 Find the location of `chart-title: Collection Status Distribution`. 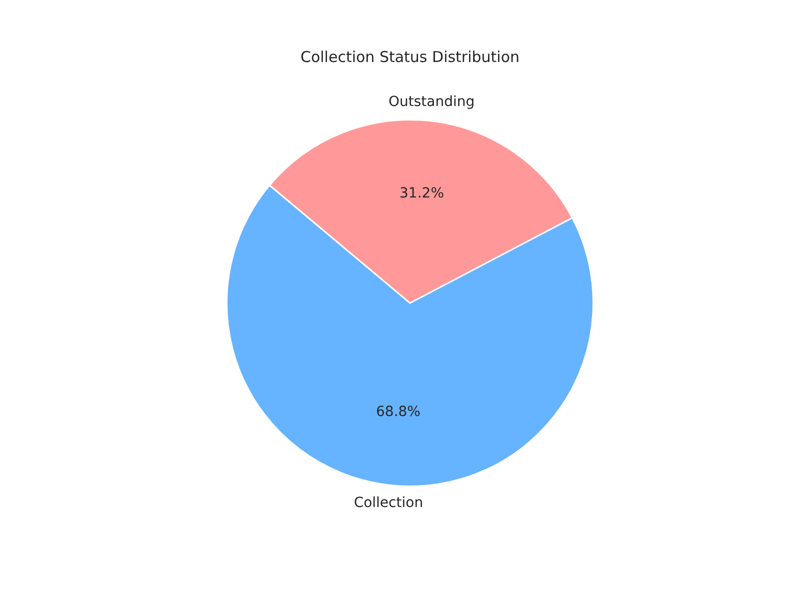

chart-title: Collection Status Distribution is located at coordinates (410, 57).